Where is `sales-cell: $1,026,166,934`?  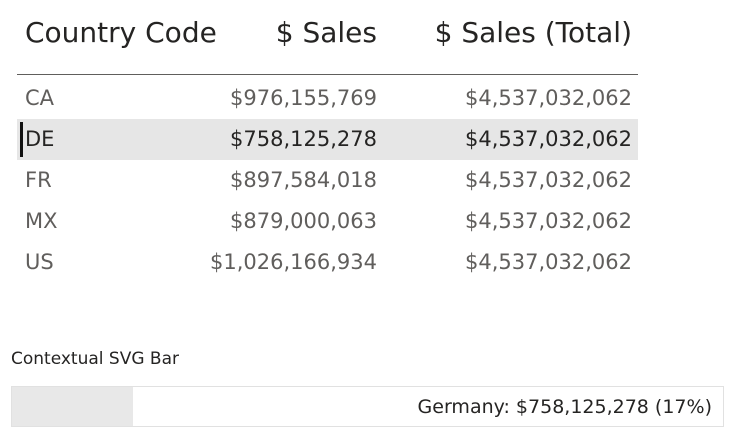
sales-cell: $1,026,166,934 is located at coordinates (293, 262).